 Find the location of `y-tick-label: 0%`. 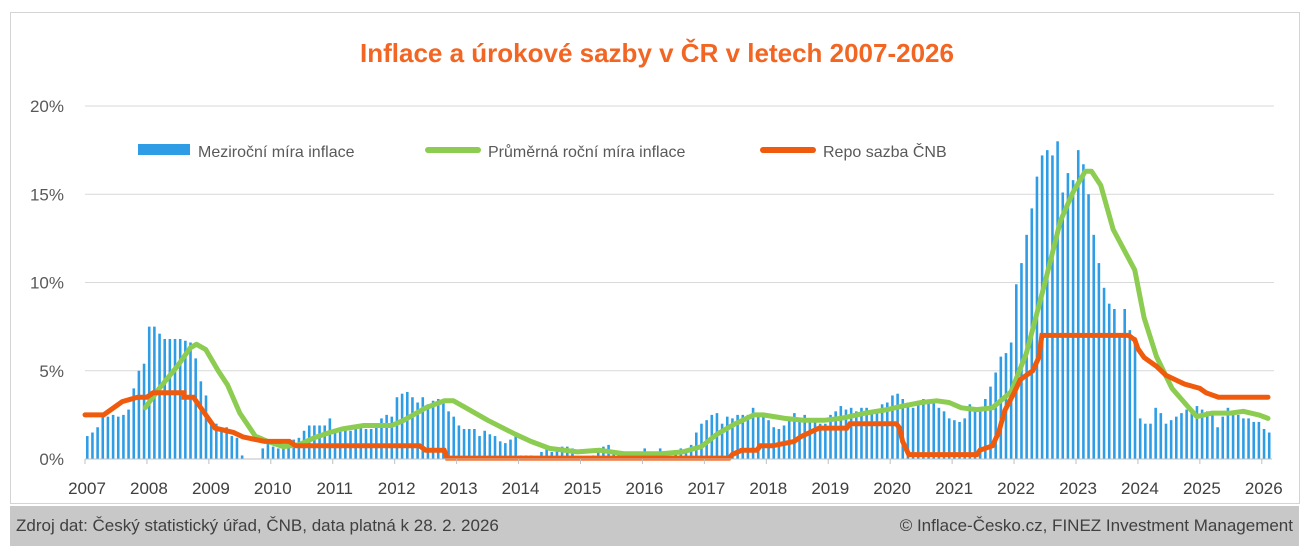

y-tick-label: 0% is located at coordinates (51, 459).